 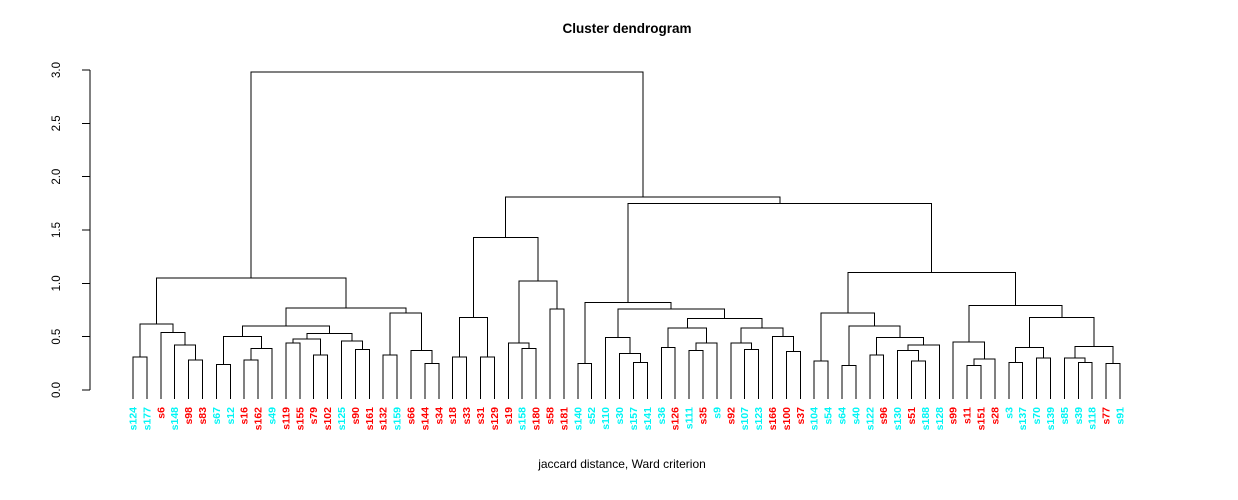 What do you see at coordinates (815, 419) in the screenshot?
I see `leaf-label-s104: s104` at bounding box center [815, 419].